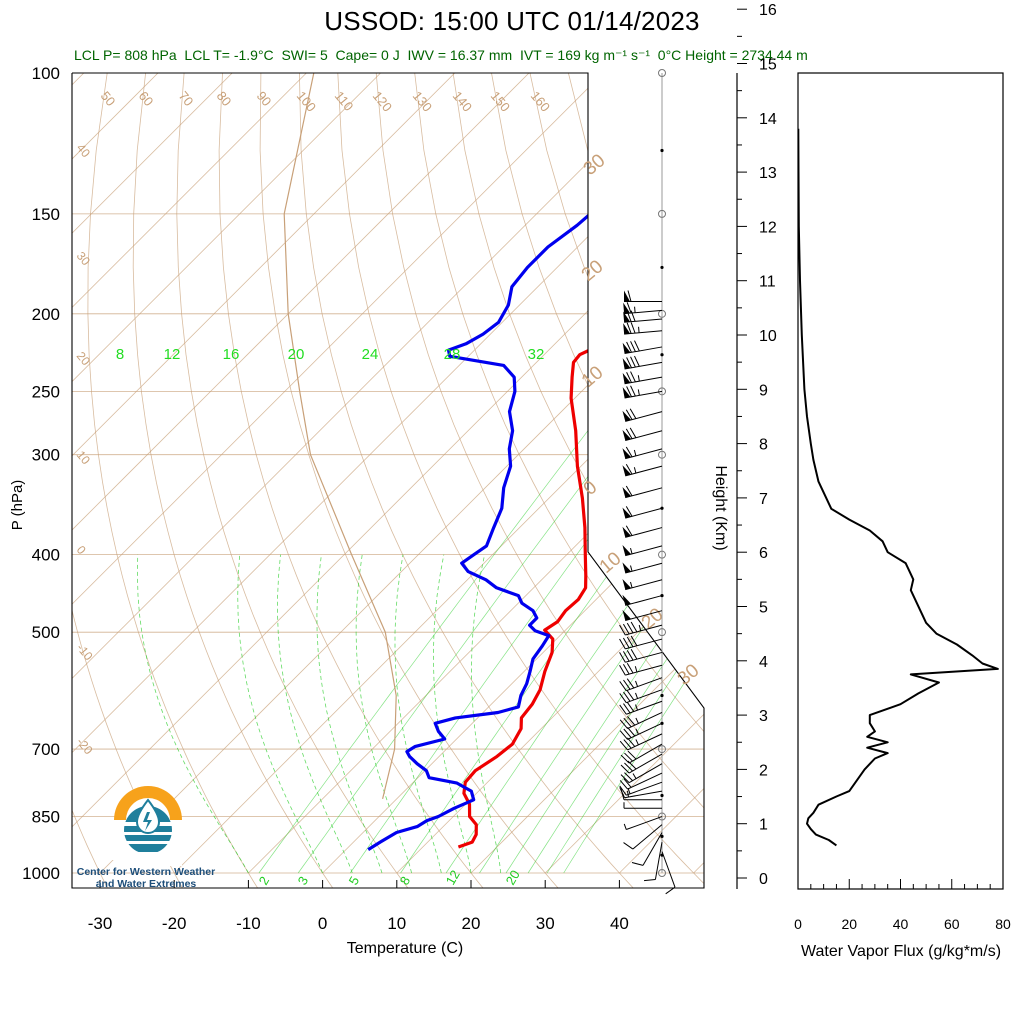 Image resolution: width=1024 pixels, height=1024 pixels. Describe the element at coordinates (798, 924) in the screenshot. I see `flux-tick-label: 0` at that location.